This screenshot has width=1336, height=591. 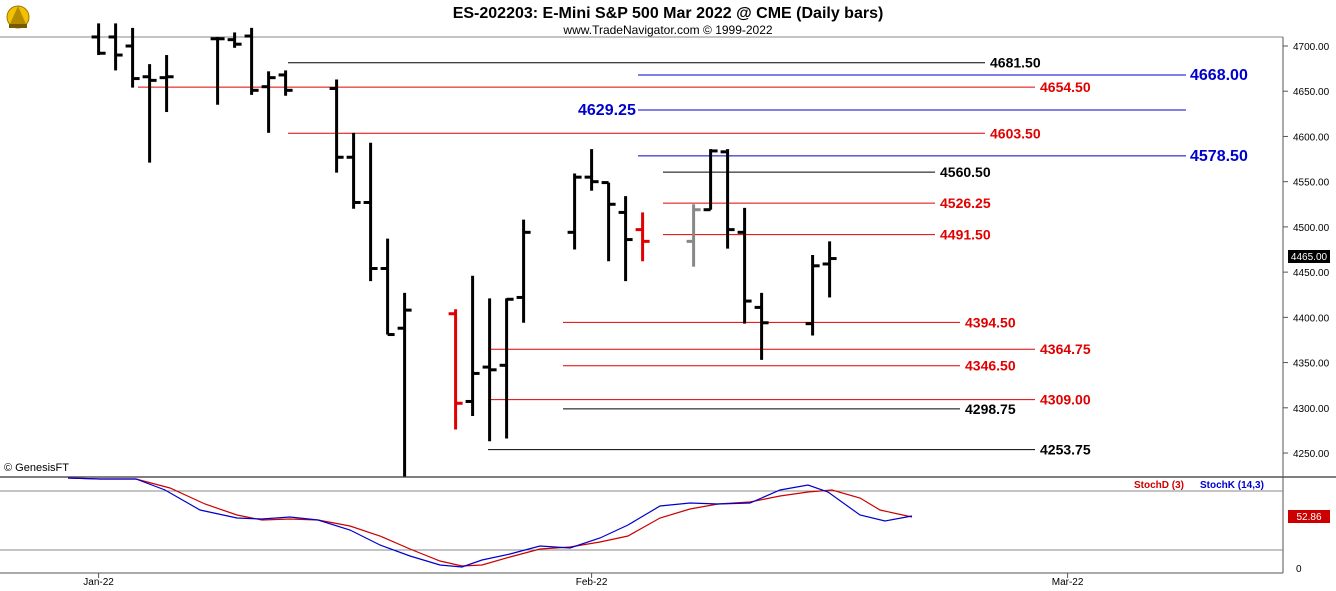 What do you see at coordinates (882, 110) in the screenshot?
I see `level-blue: 4629.25` at bounding box center [882, 110].